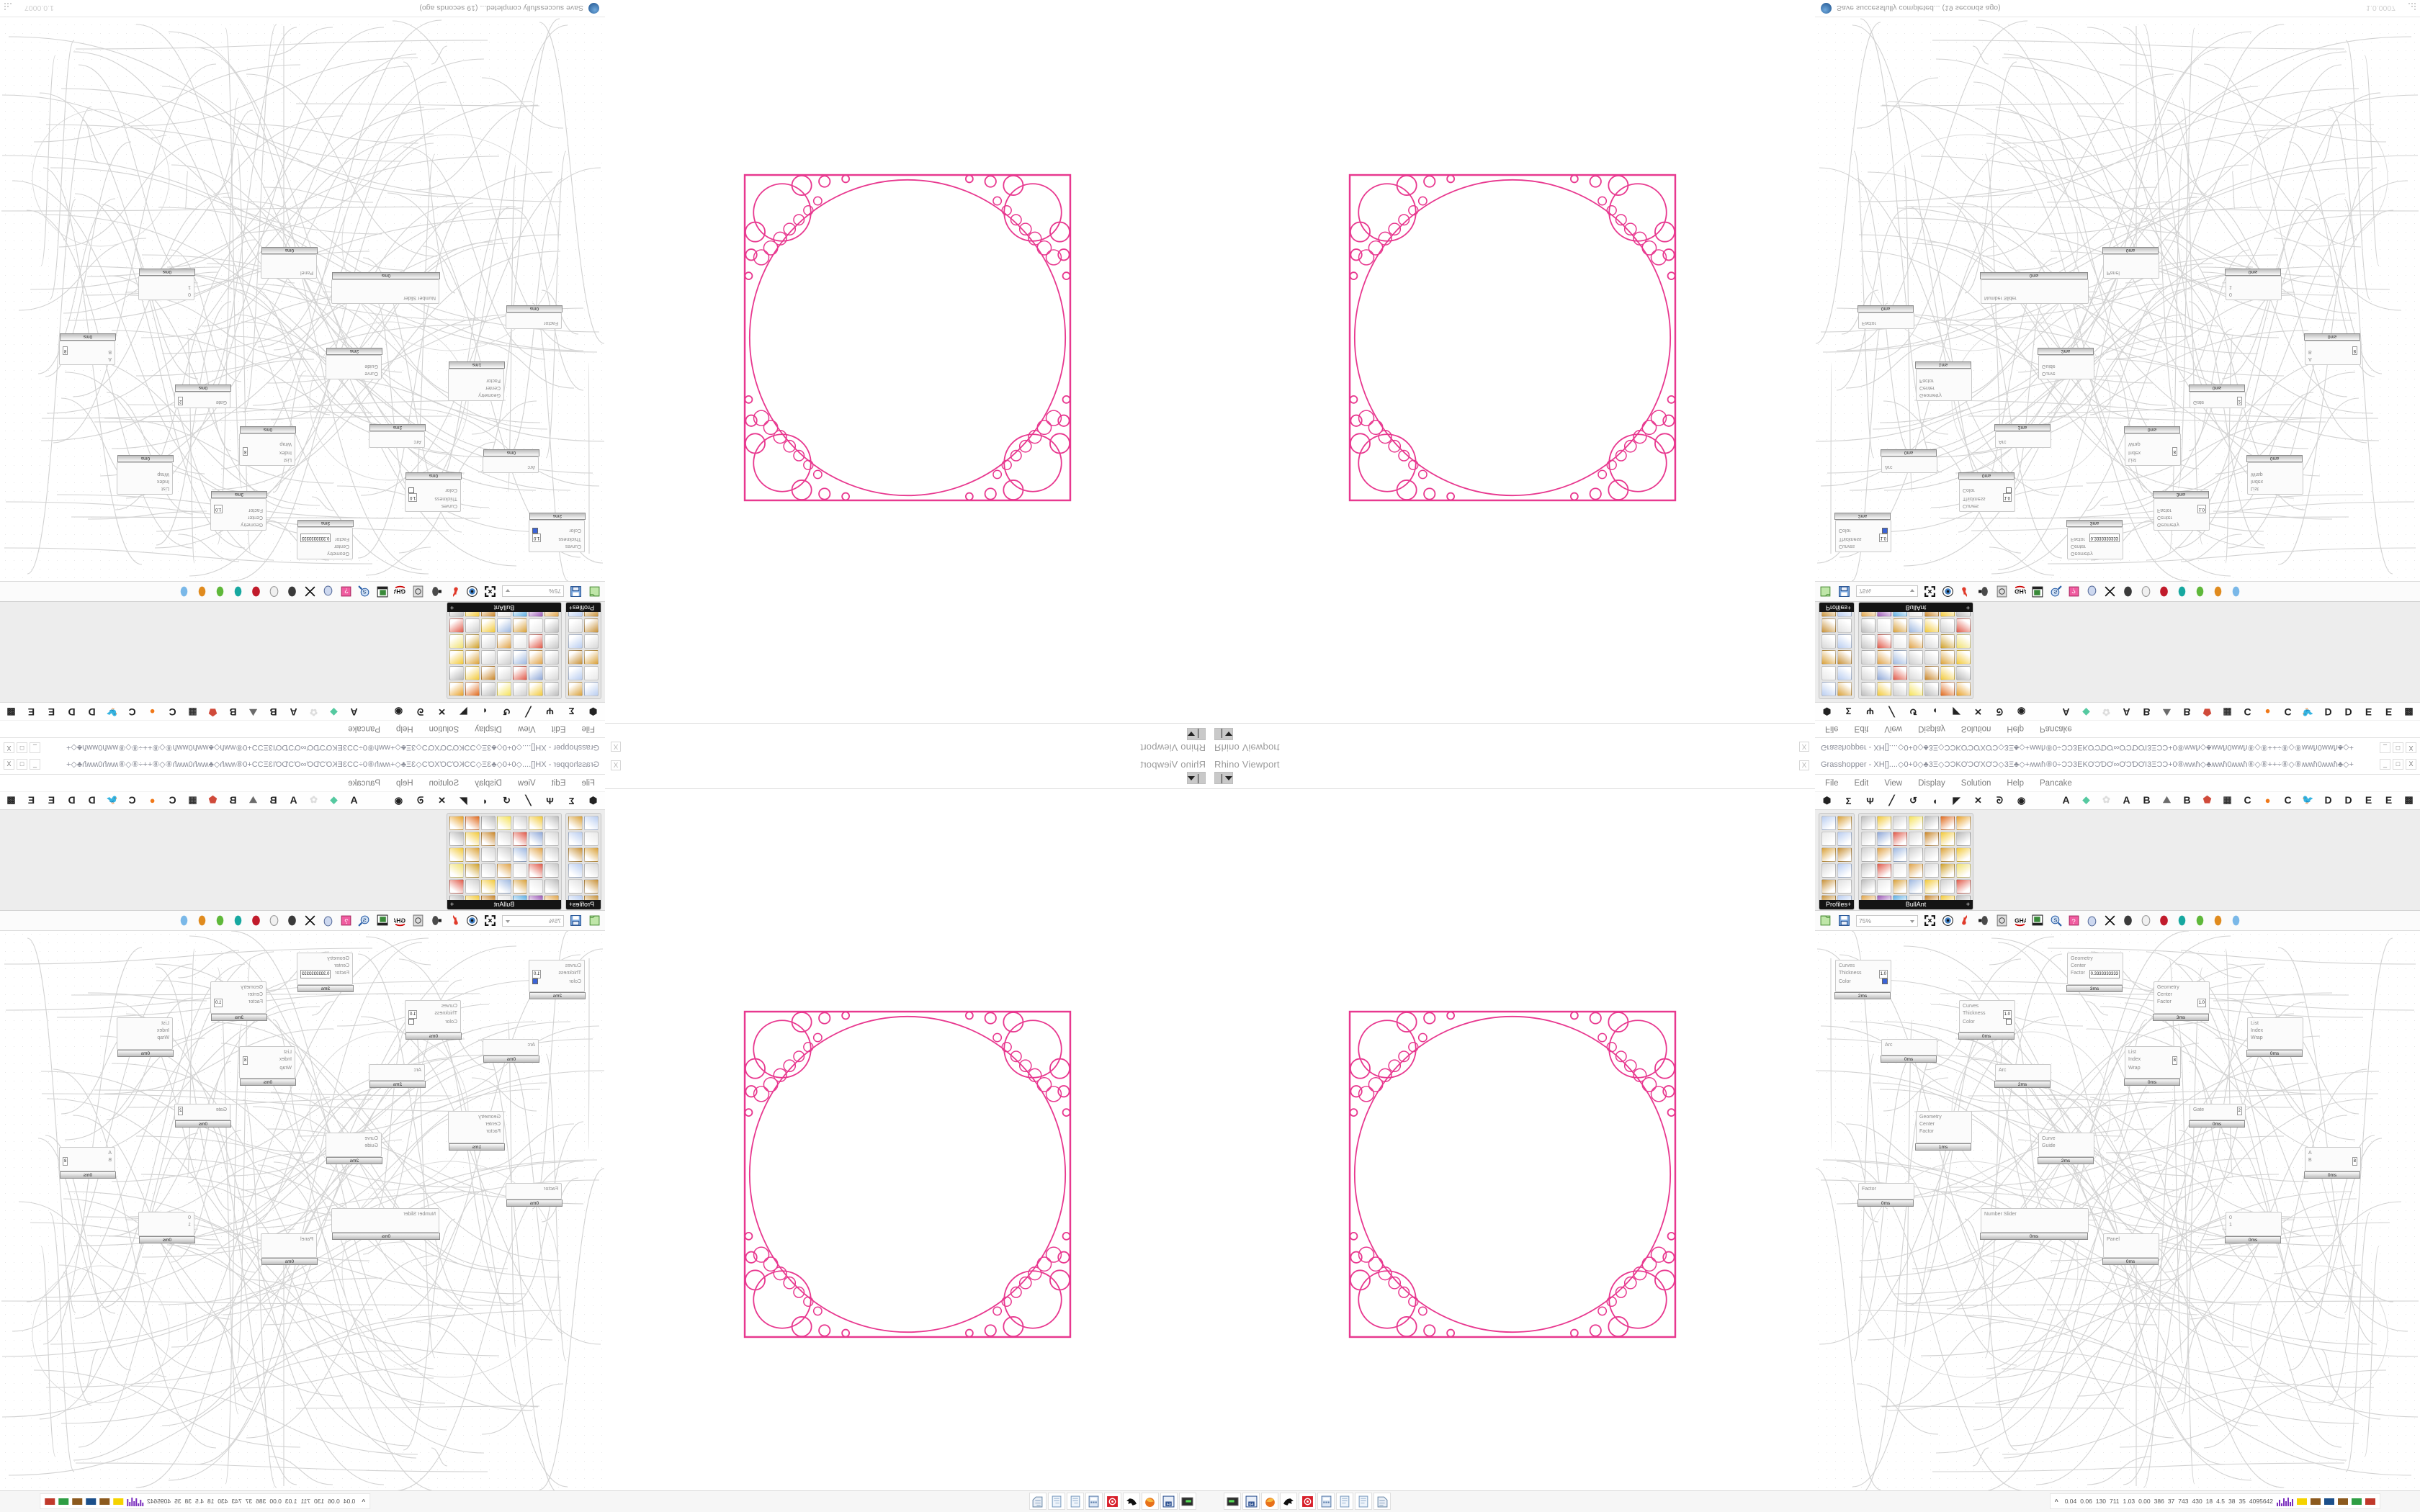  What do you see at coordinates (2253, 284) in the screenshot?
I see `gh-component: 0 1 0ms` at bounding box center [2253, 284].